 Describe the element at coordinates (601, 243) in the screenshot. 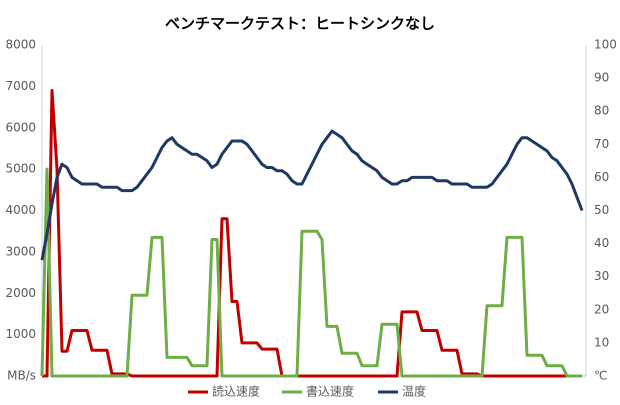

I see `y2-tick-label: 40` at that location.